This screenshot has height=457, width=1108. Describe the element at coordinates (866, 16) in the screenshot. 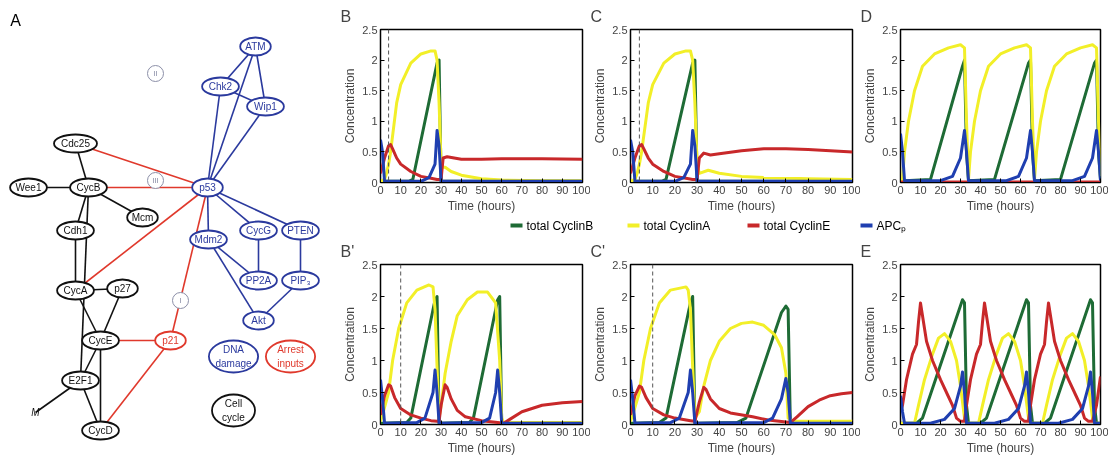

I see `chart-title: D` at that location.